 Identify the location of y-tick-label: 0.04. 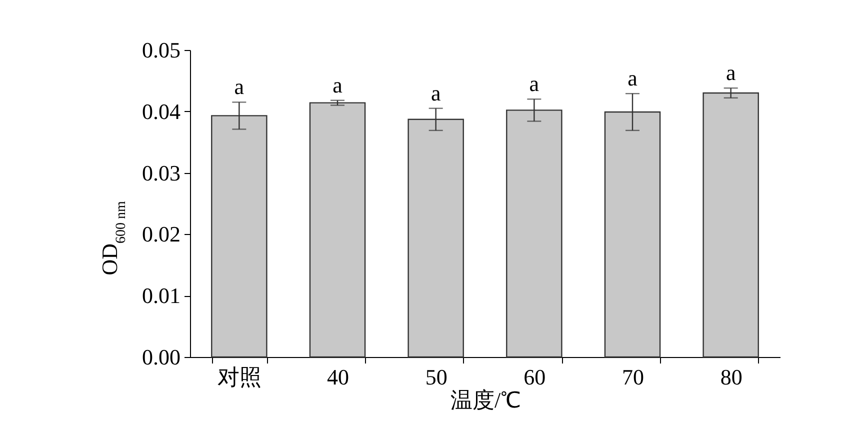
(161, 111).